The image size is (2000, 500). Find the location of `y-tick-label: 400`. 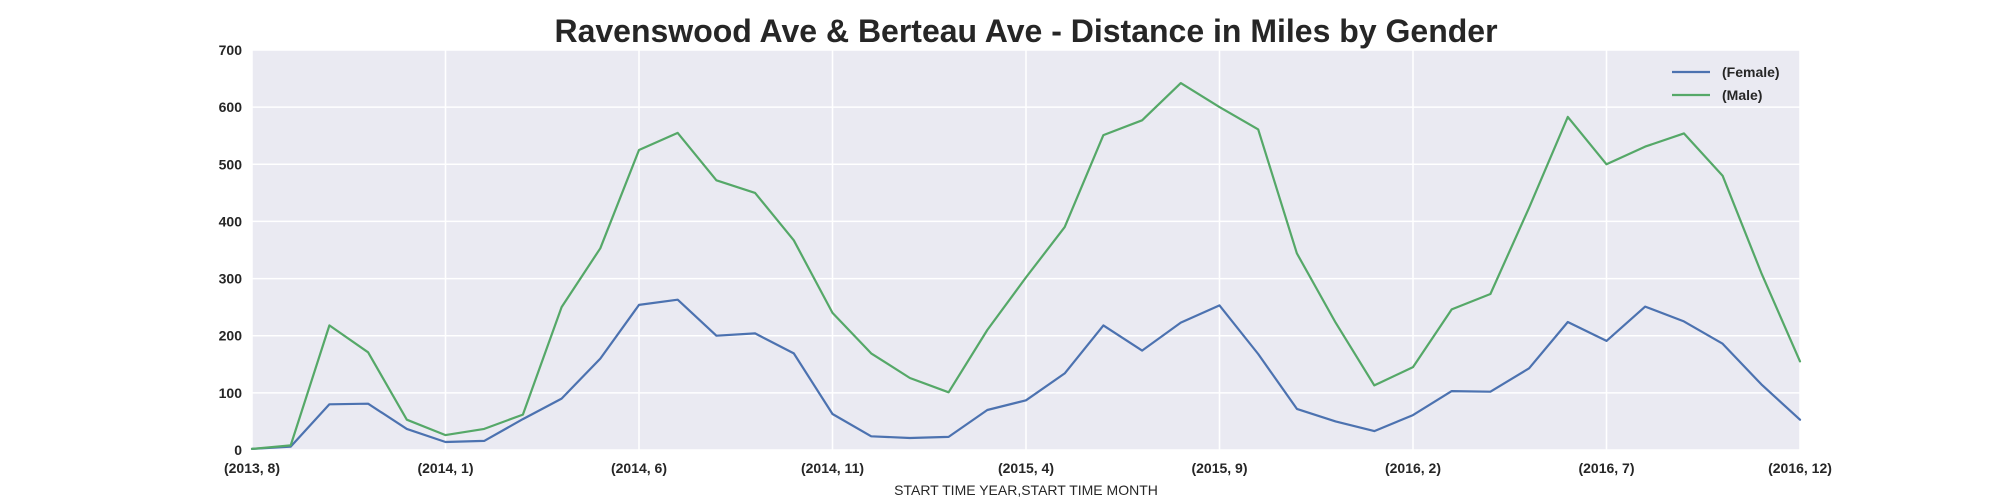

y-tick-label: 400 is located at coordinates (231, 221).